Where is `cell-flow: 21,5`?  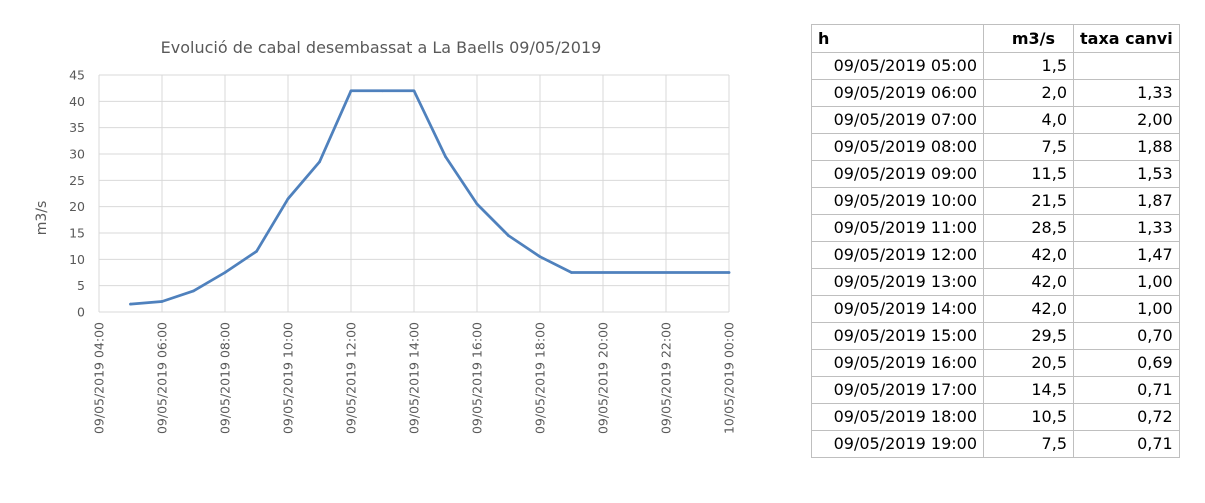
cell-flow: 21,5 is located at coordinates (1028, 201).